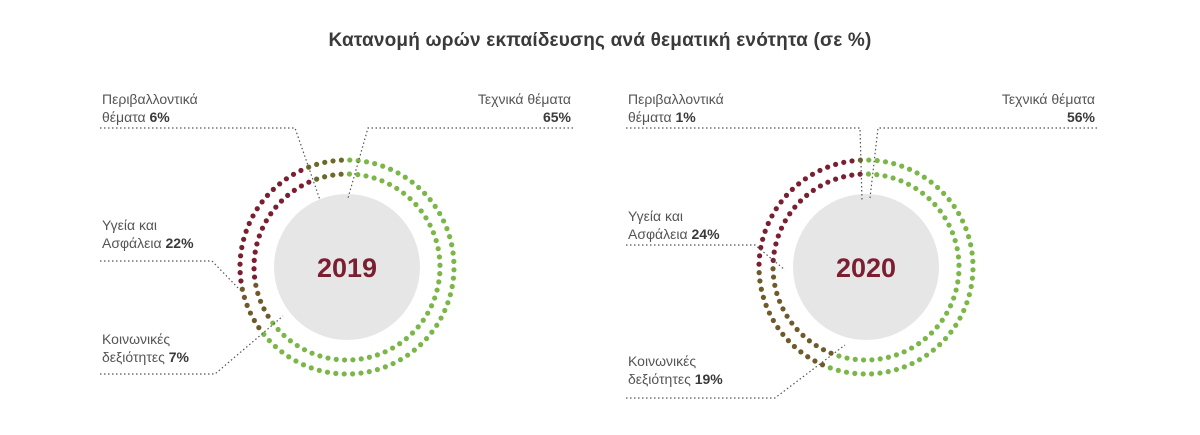 The height and width of the screenshot is (435, 1200). What do you see at coordinates (1081, 117) in the screenshot?
I see `slice-percent: 56%` at bounding box center [1081, 117].